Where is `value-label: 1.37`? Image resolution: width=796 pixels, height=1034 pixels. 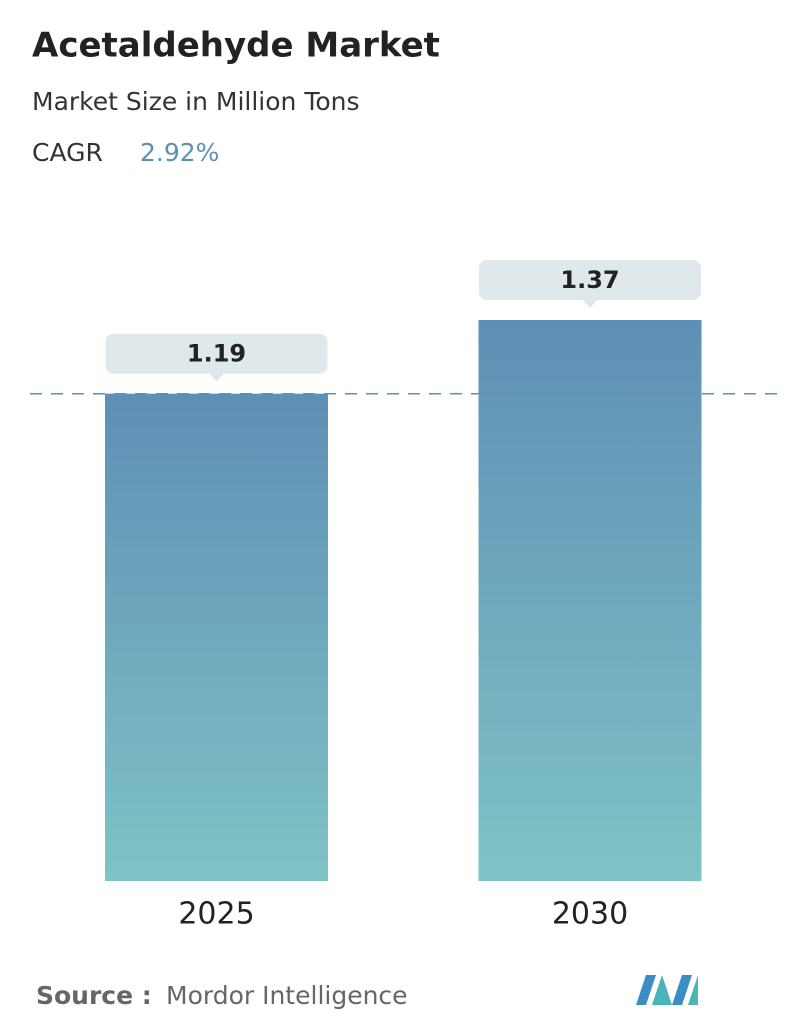 value-label: 1.37 is located at coordinates (589, 280).